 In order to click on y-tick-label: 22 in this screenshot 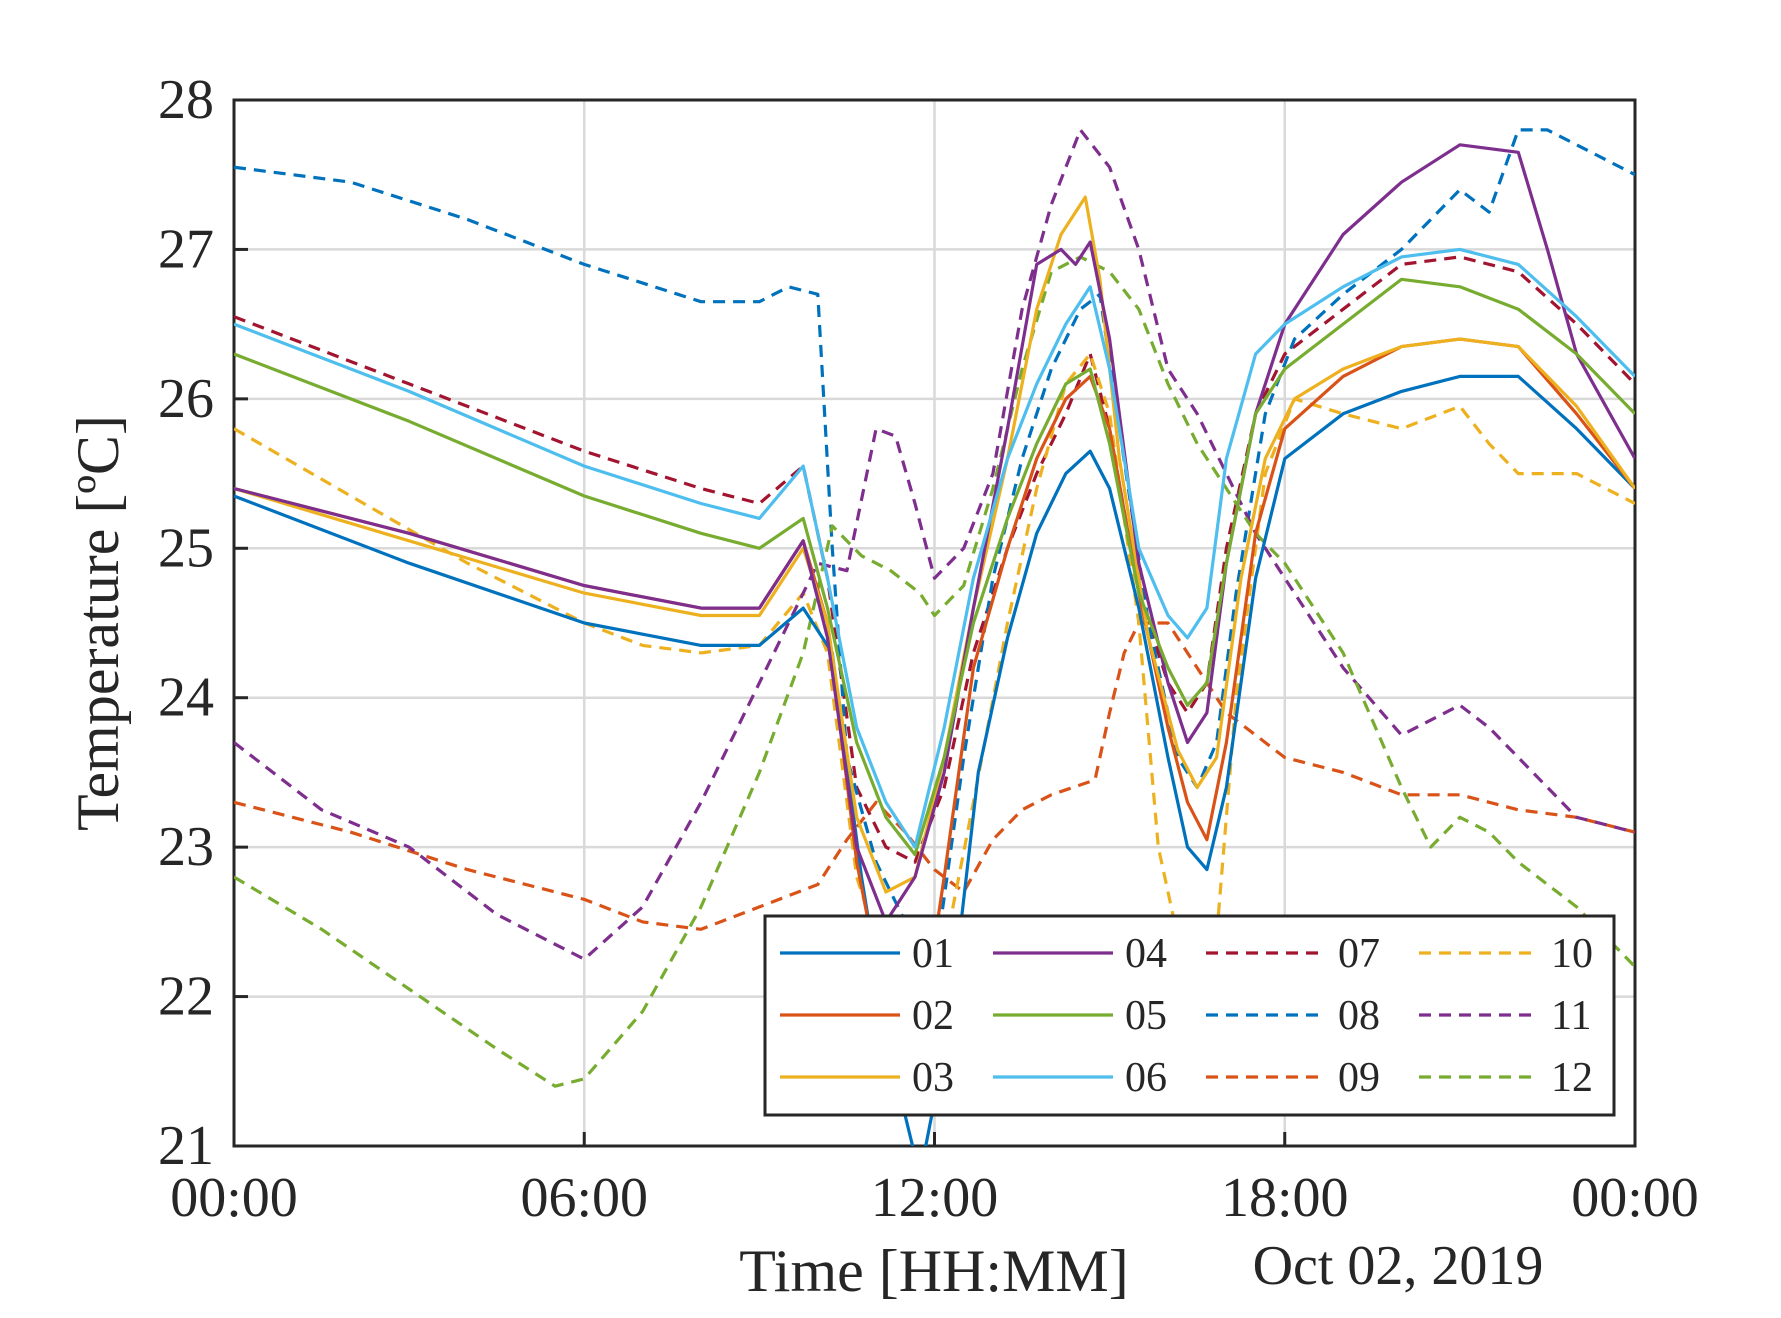, I will do `click(186, 997)`.